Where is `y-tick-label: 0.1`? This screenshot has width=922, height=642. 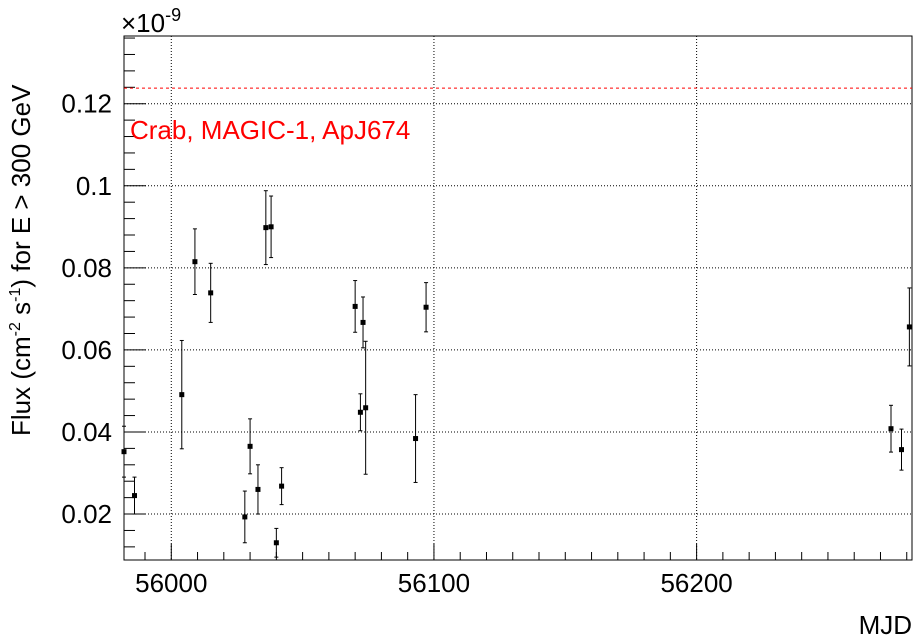
y-tick-label: 0.1 is located at coordinates (94, 186).